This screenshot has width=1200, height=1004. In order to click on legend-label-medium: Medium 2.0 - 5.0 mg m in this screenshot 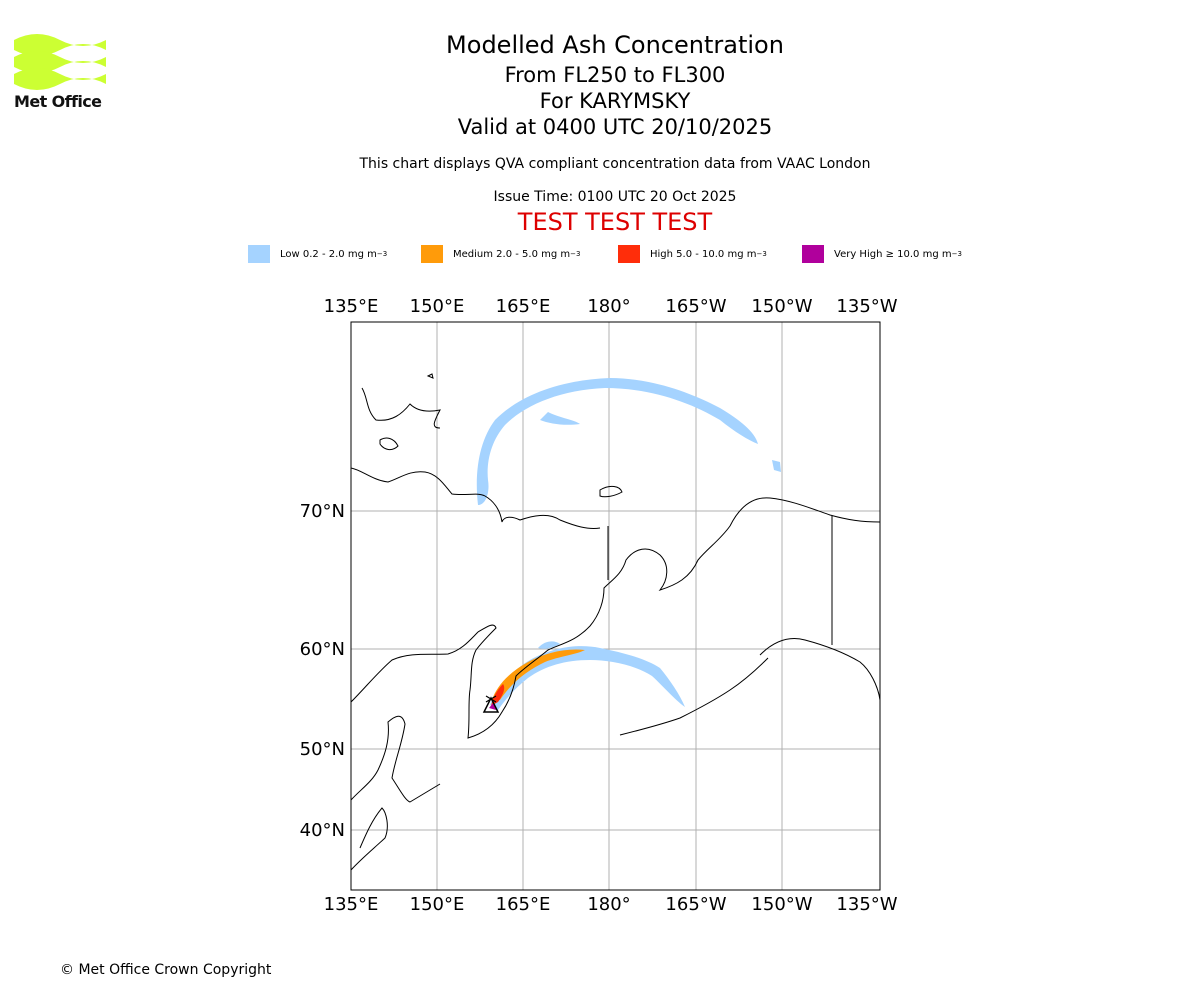, I will do `click(512, 254)`.